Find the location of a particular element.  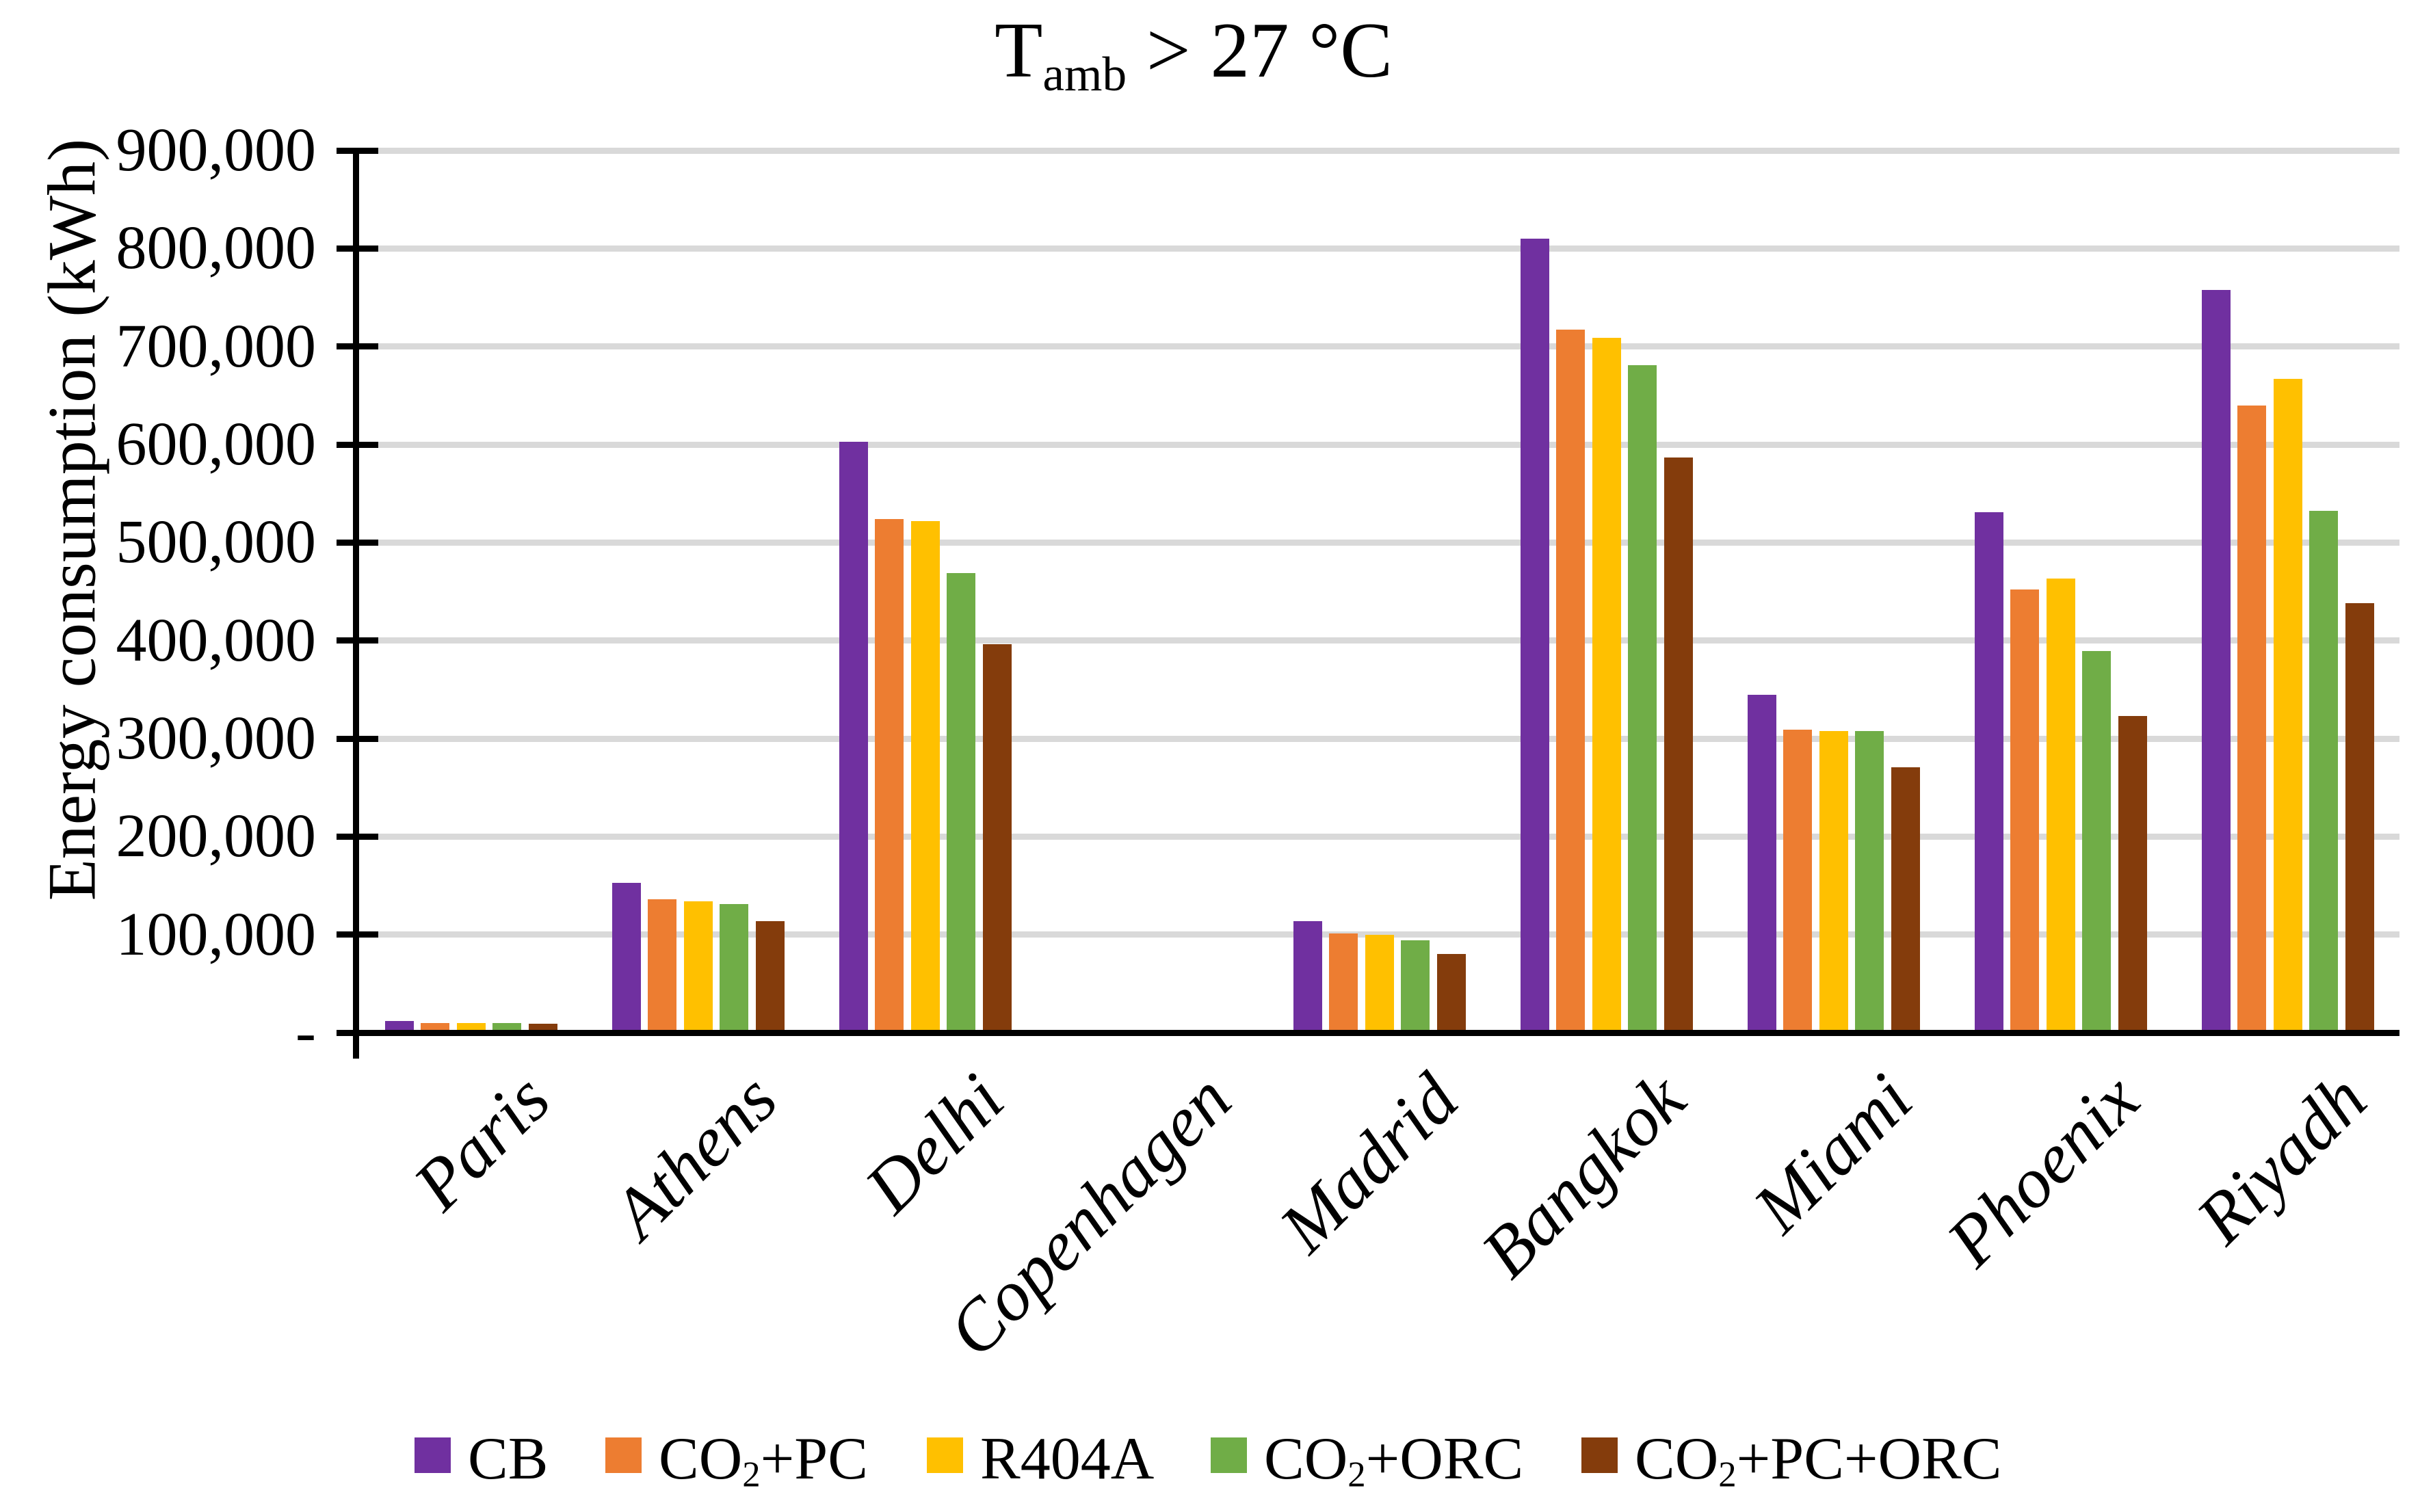

bar-CO2+PC-Athens is located at coordinates (662, 966).